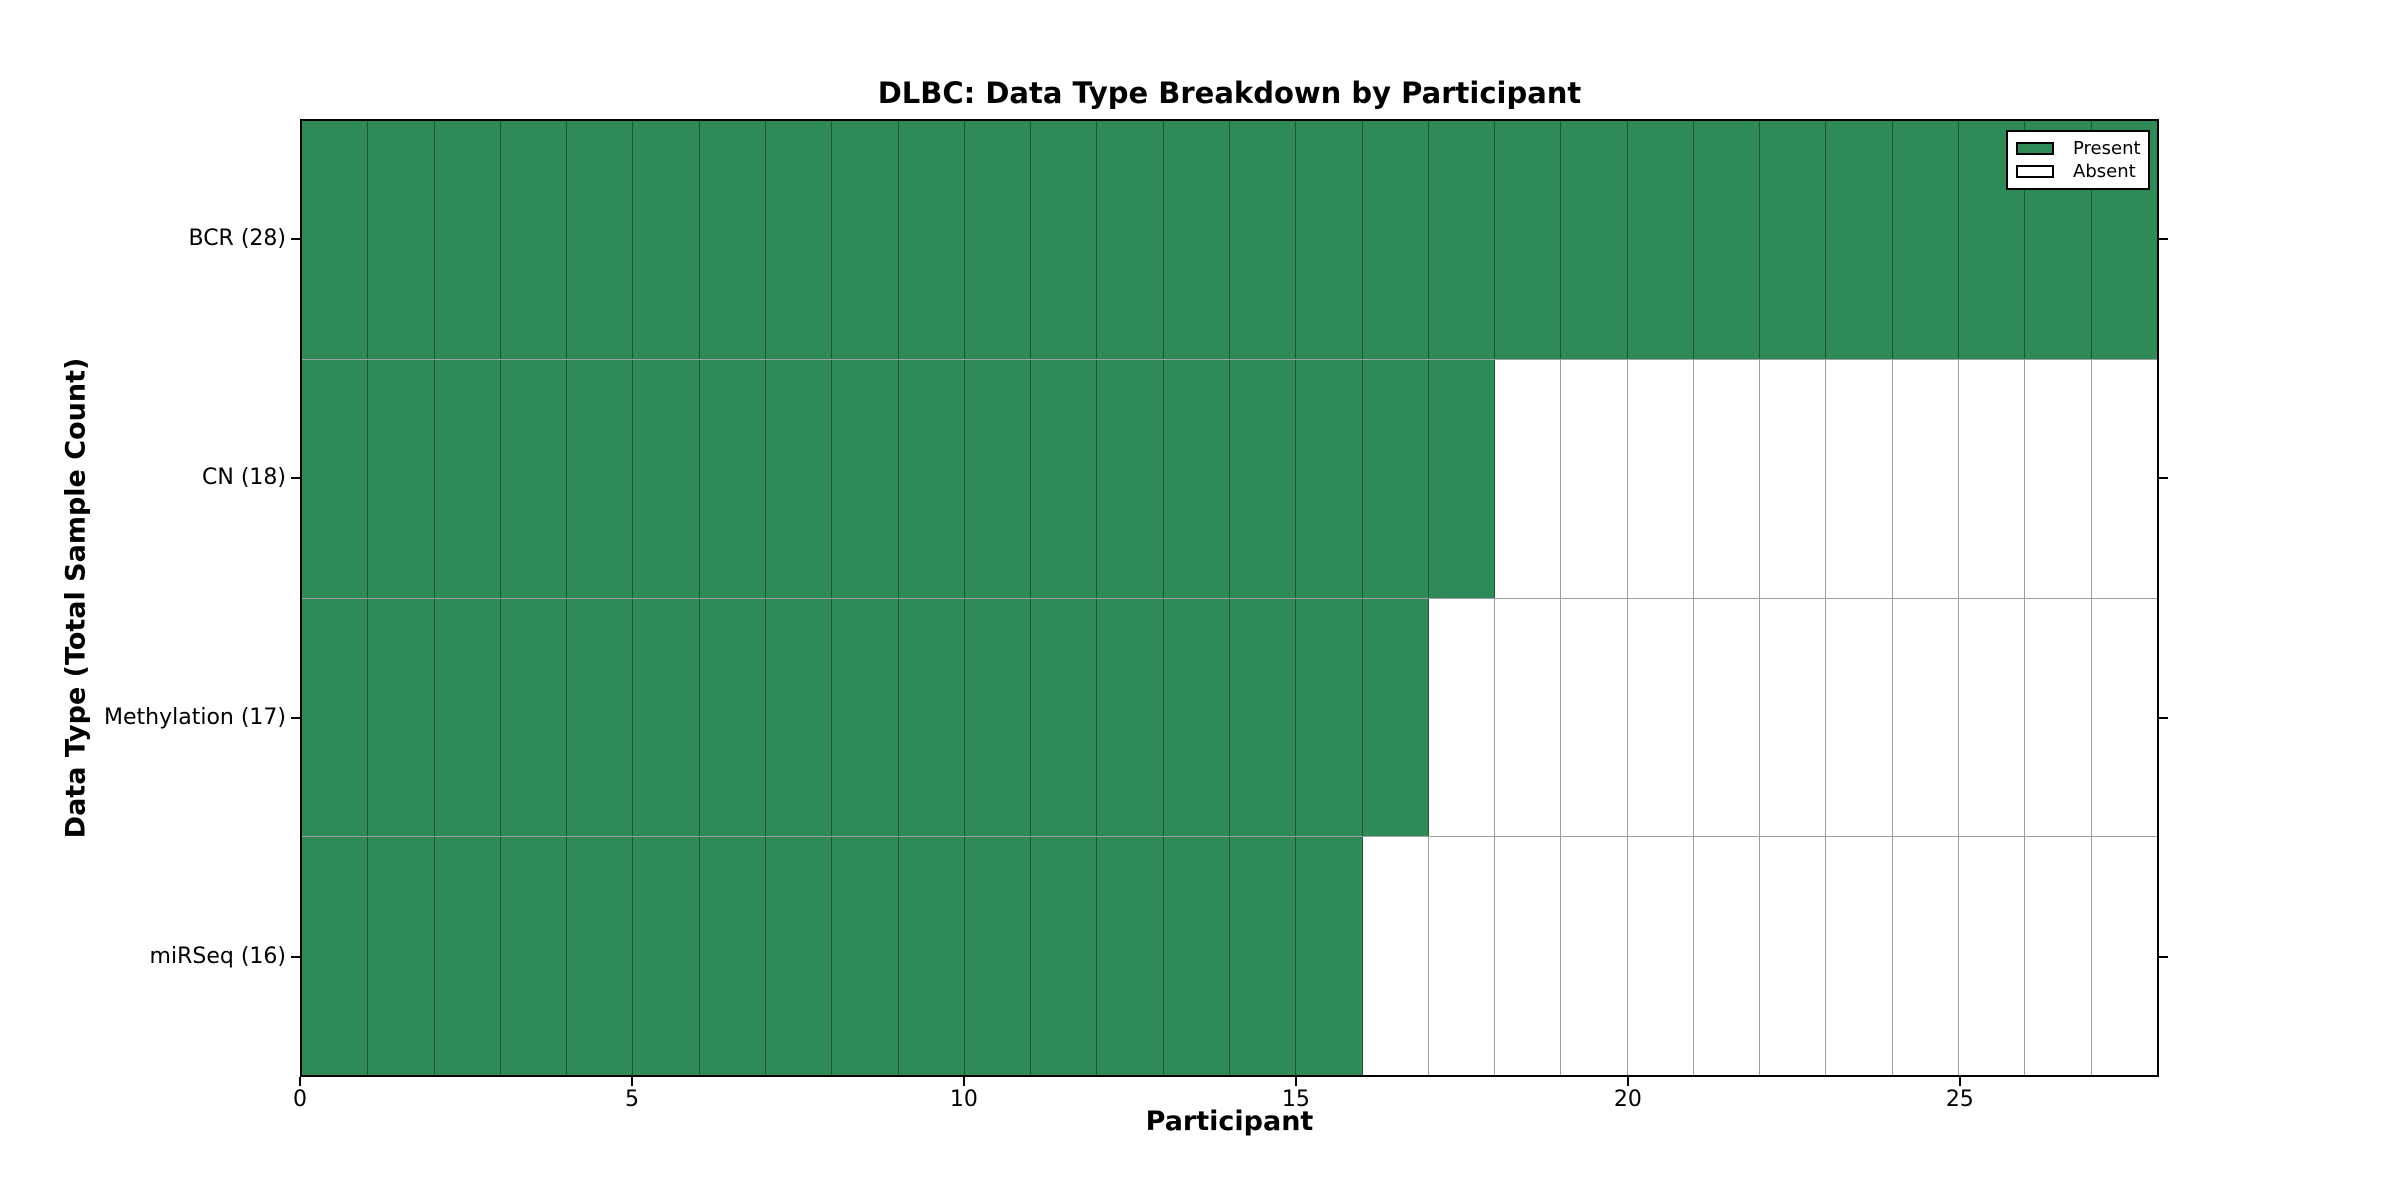  I want to click on y-tick-label-BCR: BCR (28), so click(237, 238).